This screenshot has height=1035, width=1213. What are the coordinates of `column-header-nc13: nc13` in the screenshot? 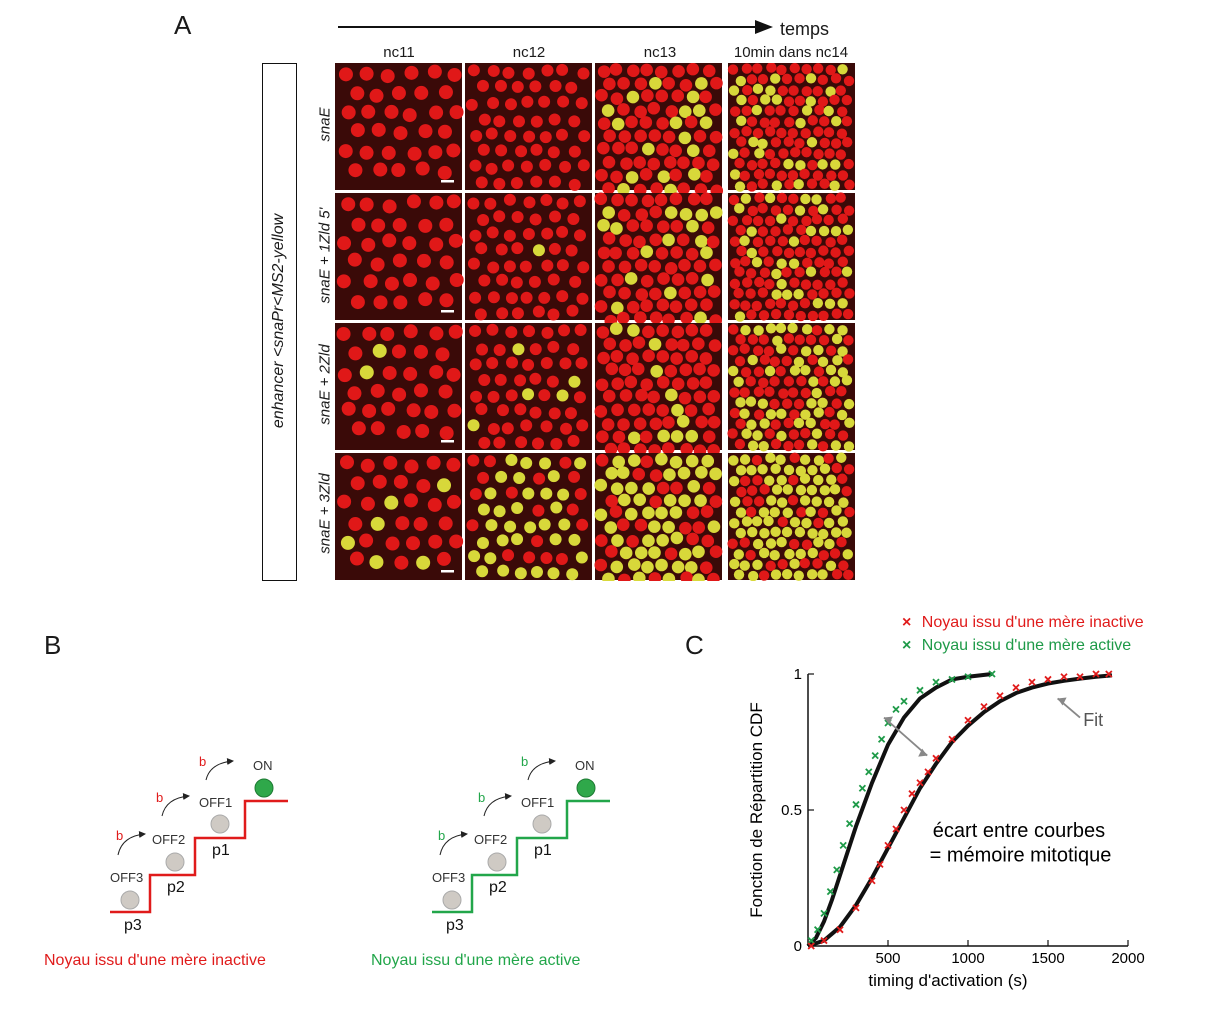 It's located at (660, 52).